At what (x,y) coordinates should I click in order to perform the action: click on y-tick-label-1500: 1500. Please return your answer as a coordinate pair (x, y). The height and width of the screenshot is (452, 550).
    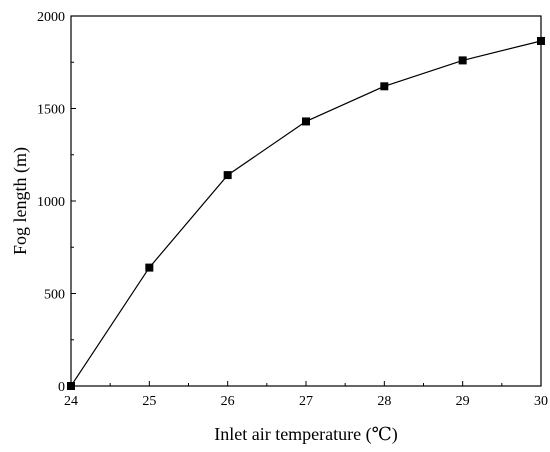
    Looking at the image, I should click on (51, 110).